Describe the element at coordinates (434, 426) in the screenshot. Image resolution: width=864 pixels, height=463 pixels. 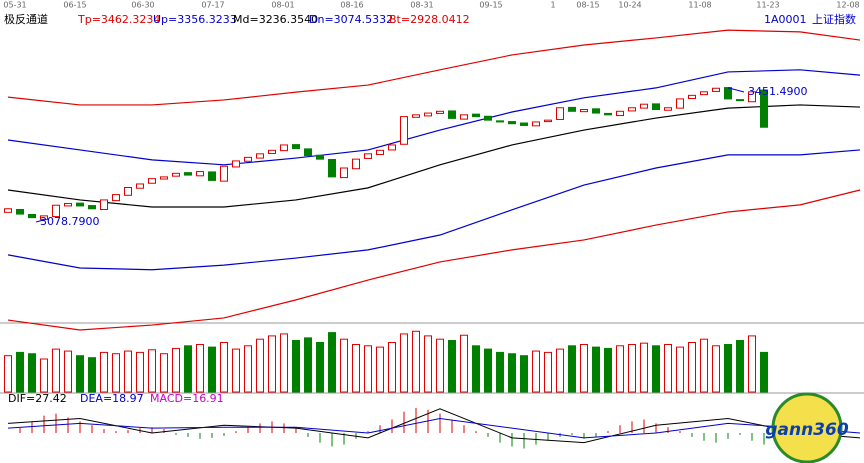
I see `macd-line` at that location.